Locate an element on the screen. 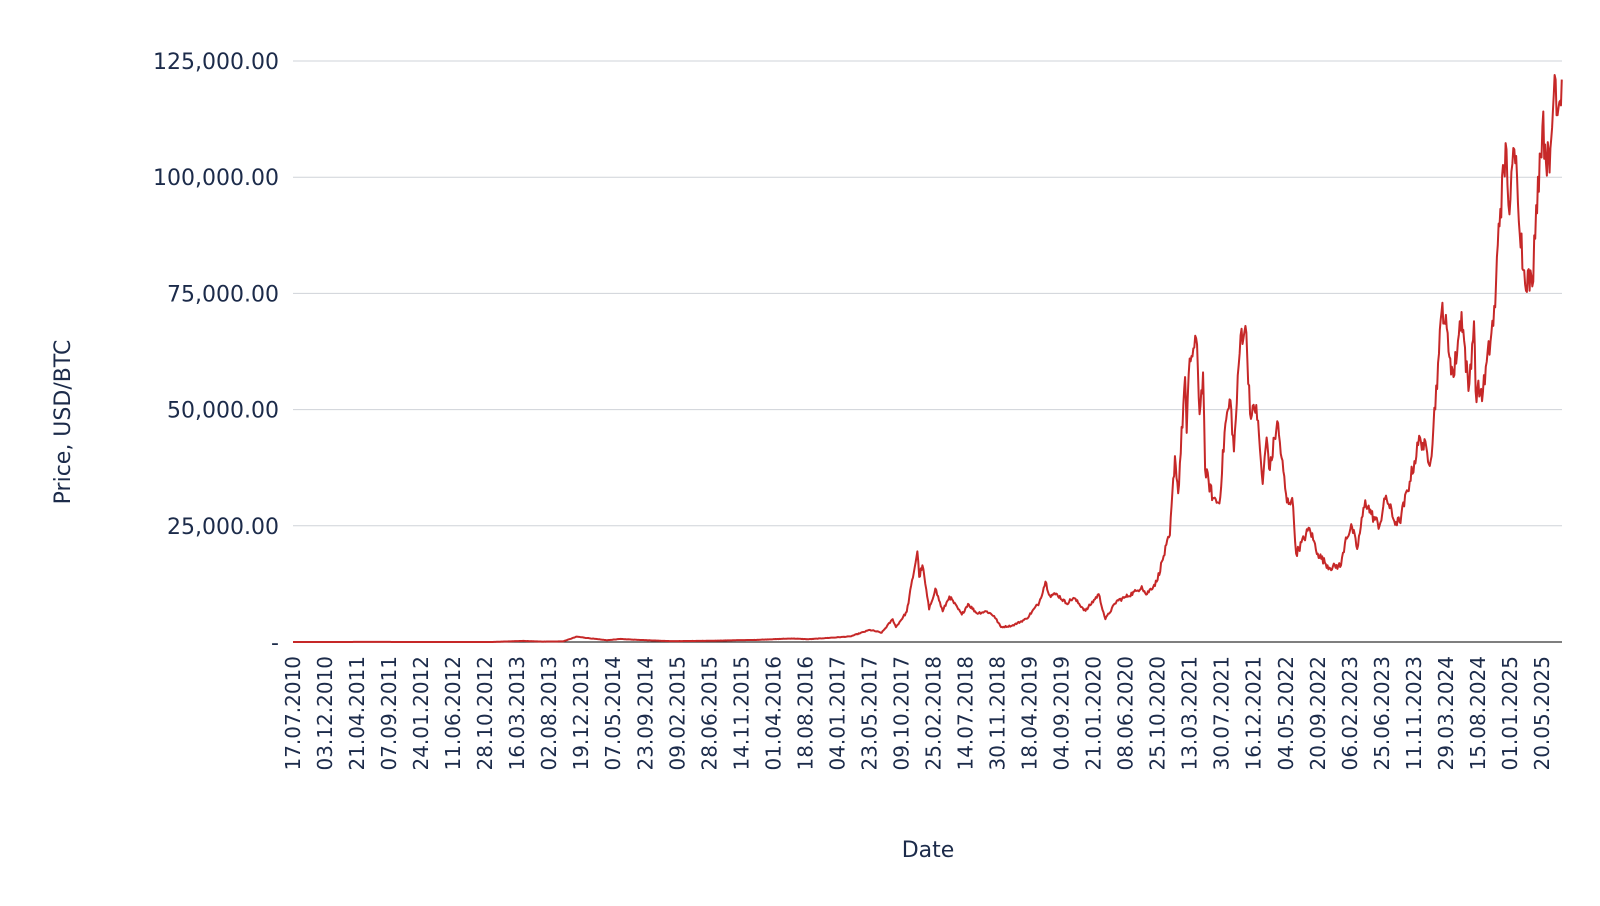 The image size is (1600, 906). x-tick-label: 23.09.2014 is located at coordinates (645, 713).